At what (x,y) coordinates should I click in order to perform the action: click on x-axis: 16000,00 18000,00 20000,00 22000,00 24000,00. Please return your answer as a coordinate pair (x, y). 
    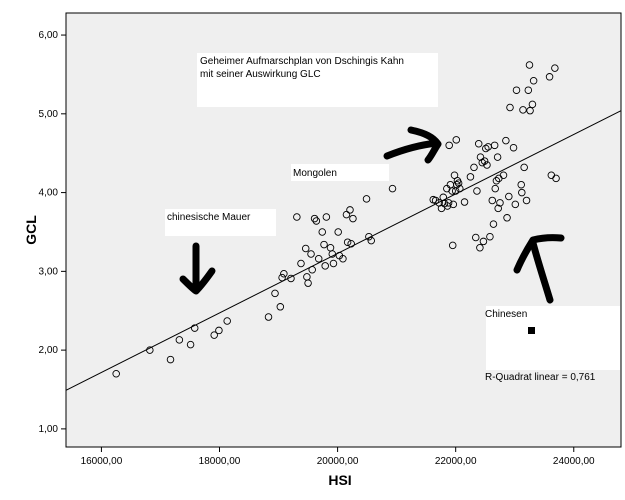
    Looking at the image, I should click on (338, 457).